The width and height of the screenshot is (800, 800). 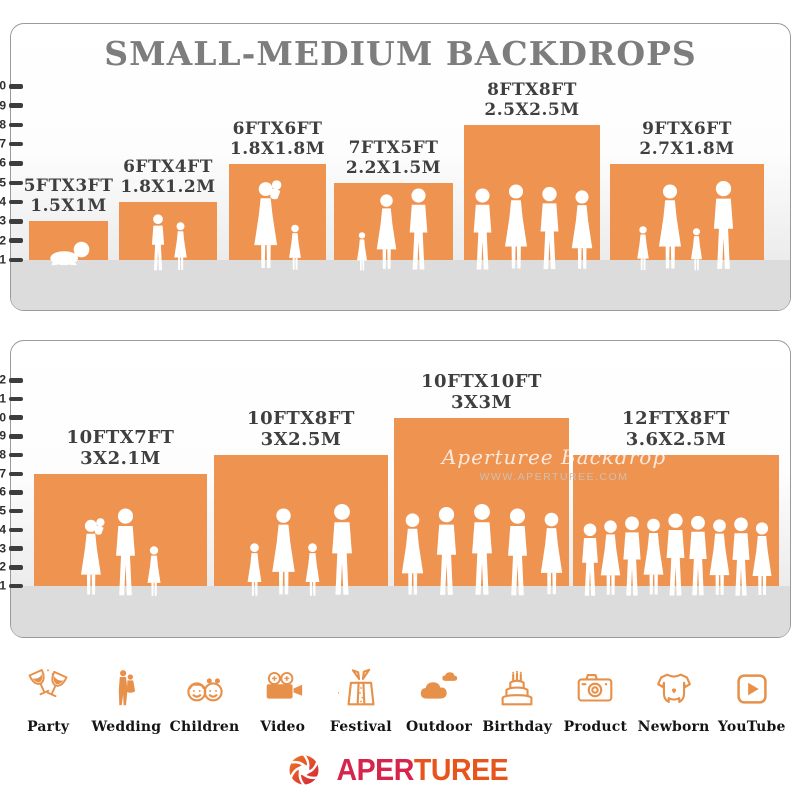 What do you see at coordinates (11, 548) in the screenshot?
I see `axis-tick: 3` at bounding box center [11, 548].